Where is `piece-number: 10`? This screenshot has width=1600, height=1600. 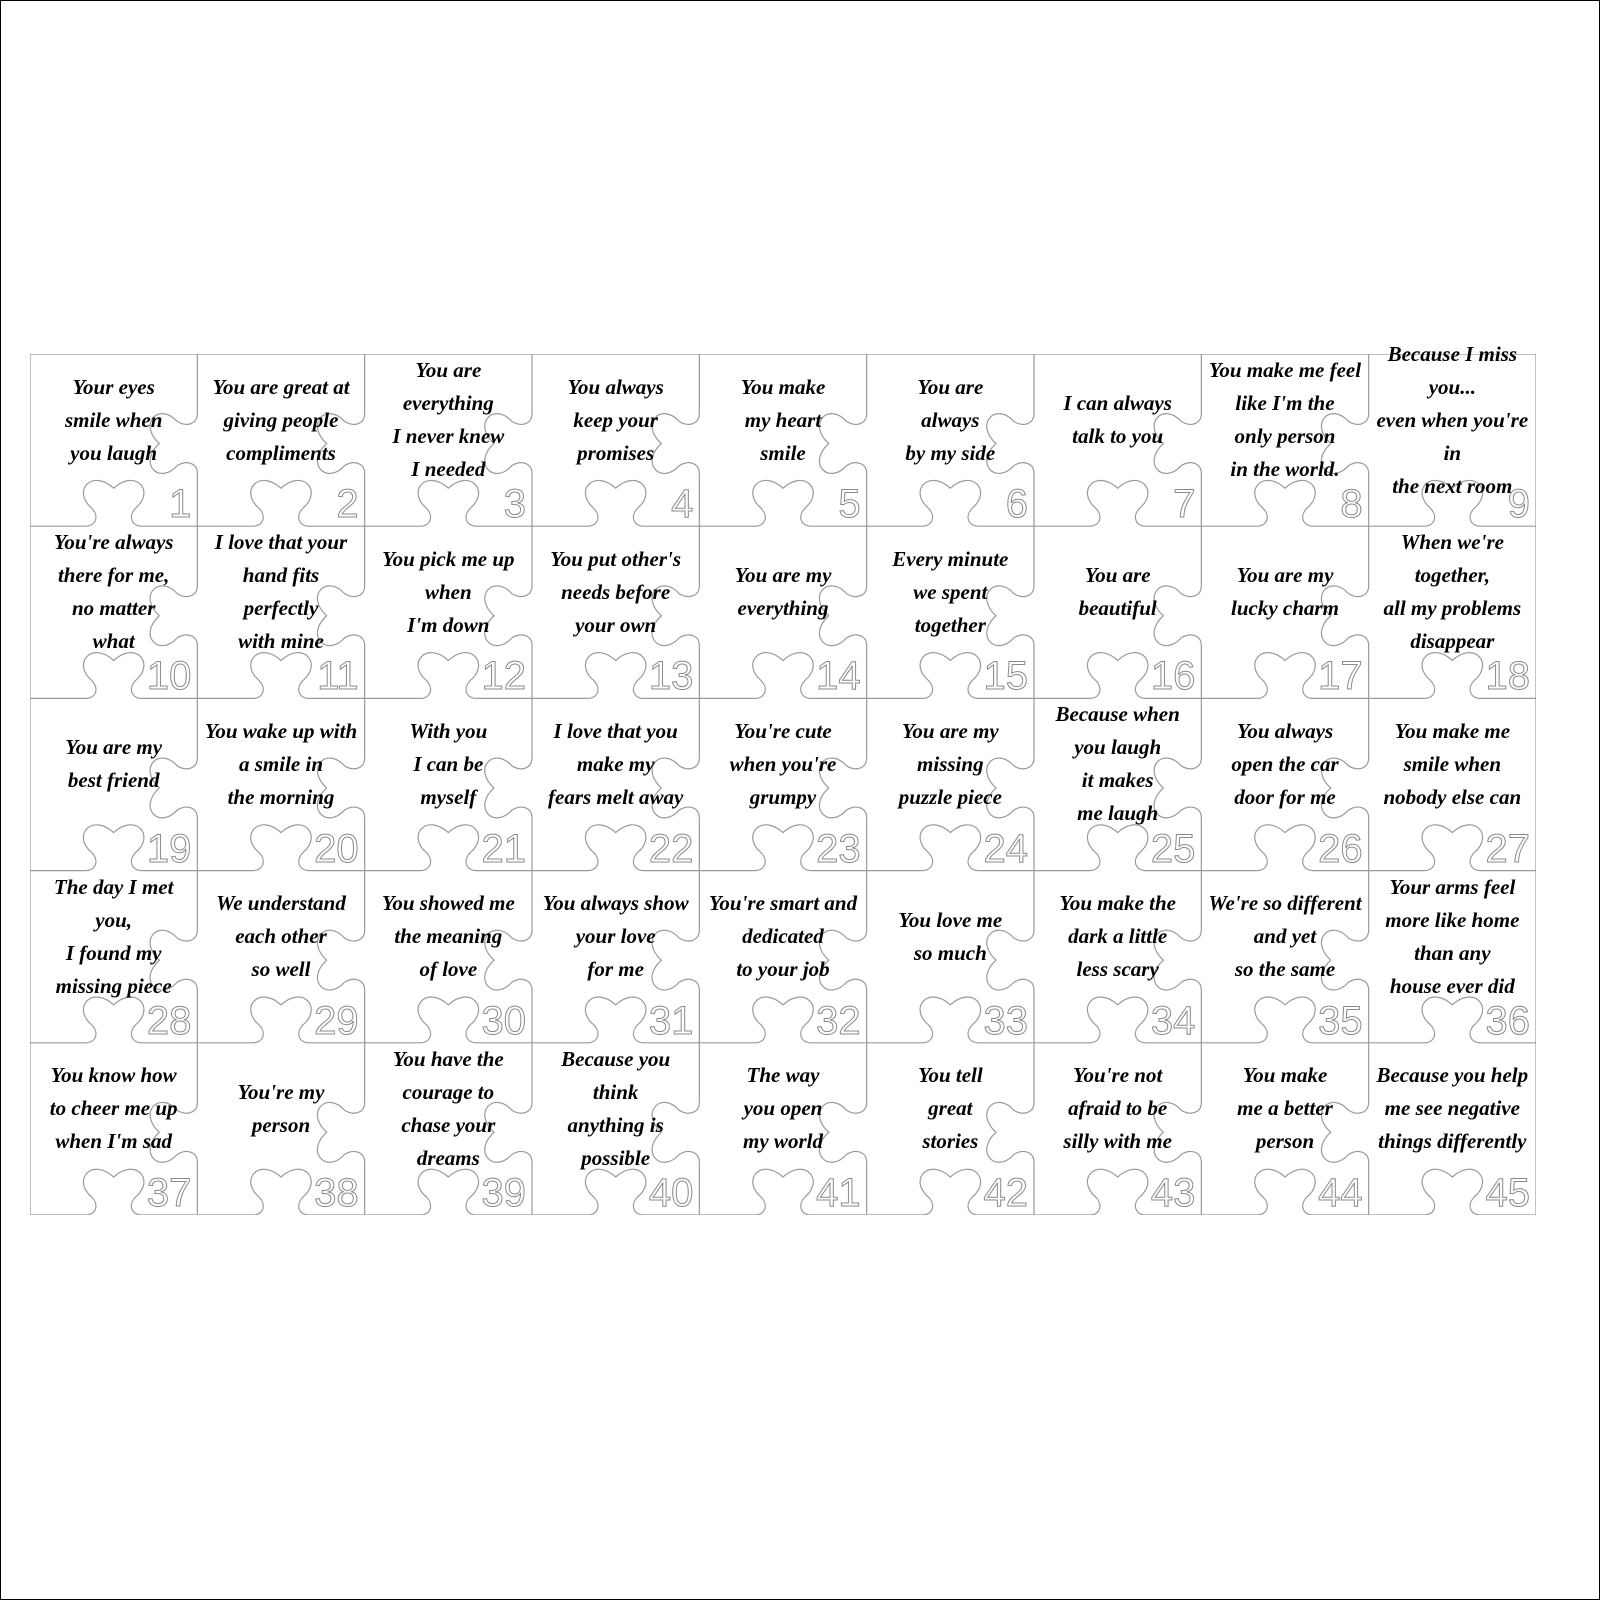 piece-number: 10 is located at coordinates (169, 676).